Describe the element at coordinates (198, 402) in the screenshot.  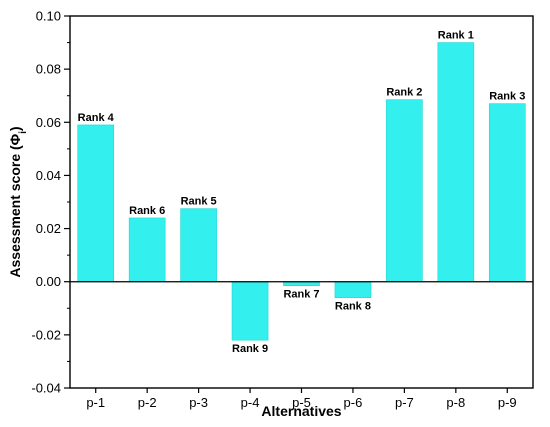
I see `x-tick-label: p-3` at that location.